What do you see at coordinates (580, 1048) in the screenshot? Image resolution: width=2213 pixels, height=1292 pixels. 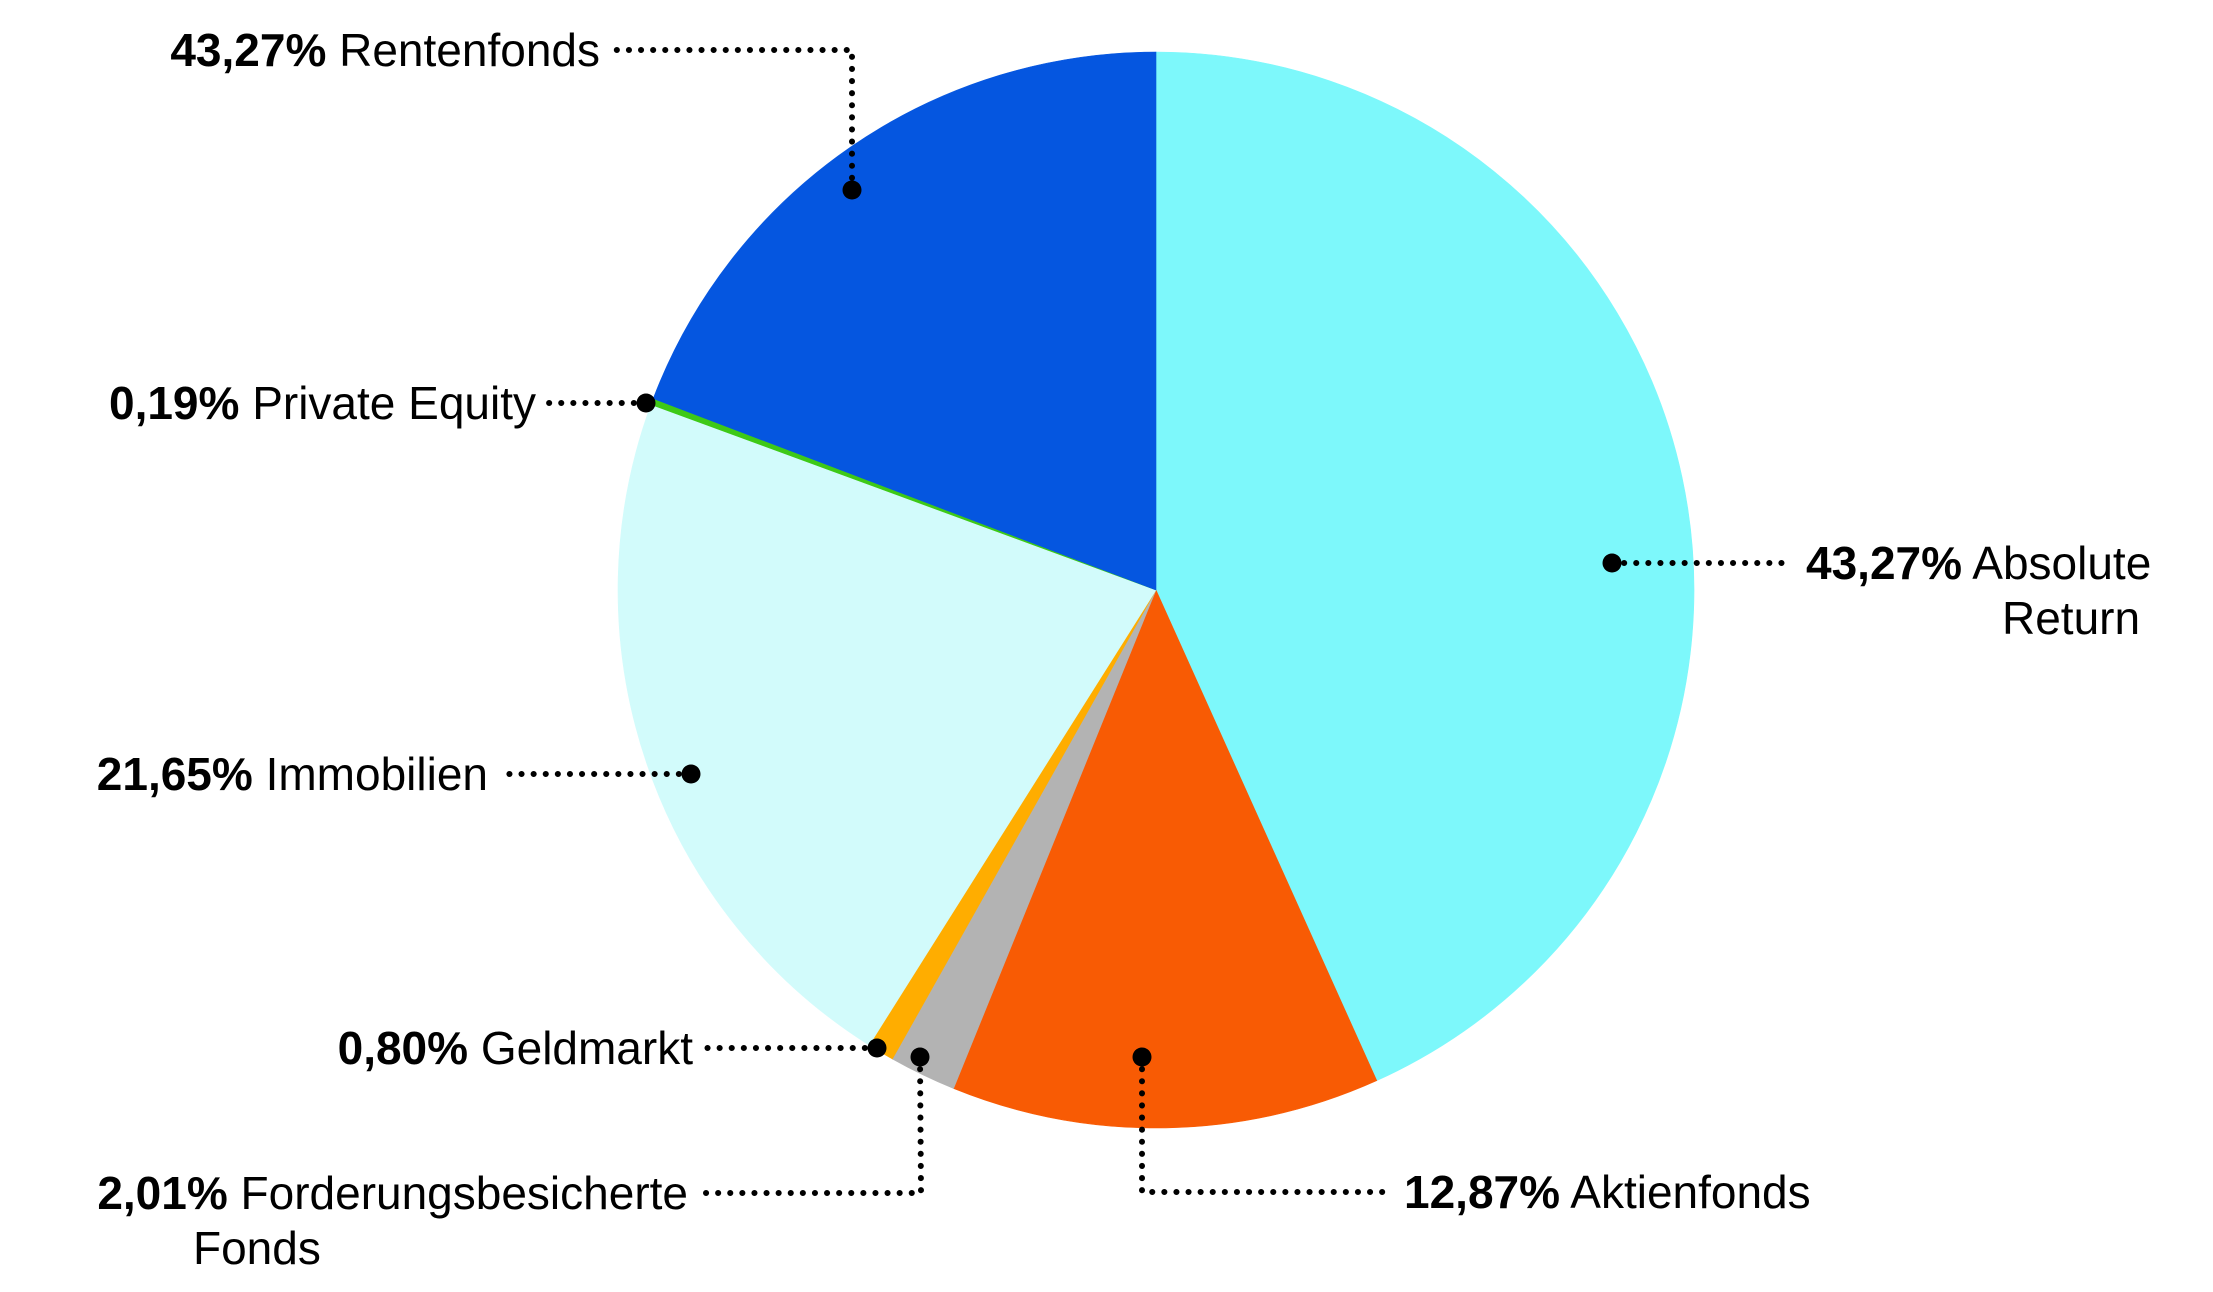 I see `slice-name: Geldmarkt` at bounding box center [580, 1048].